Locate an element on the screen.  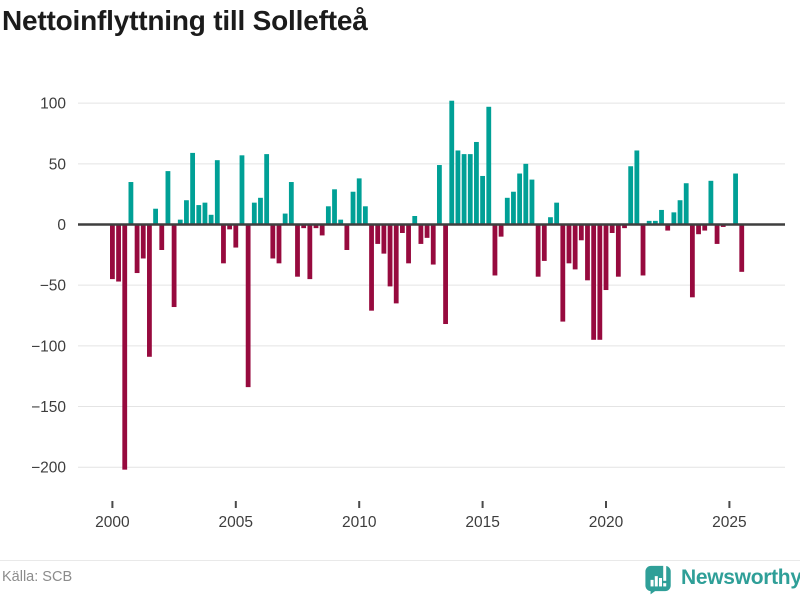
chart-title: Nettoinflyttning till Sollefteå is located at coordinates (185, 20).